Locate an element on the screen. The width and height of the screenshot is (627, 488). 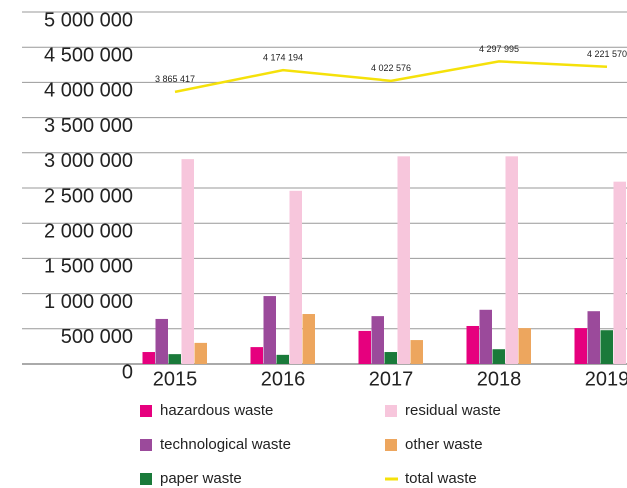
total-line is located at coordinates (391, 77).